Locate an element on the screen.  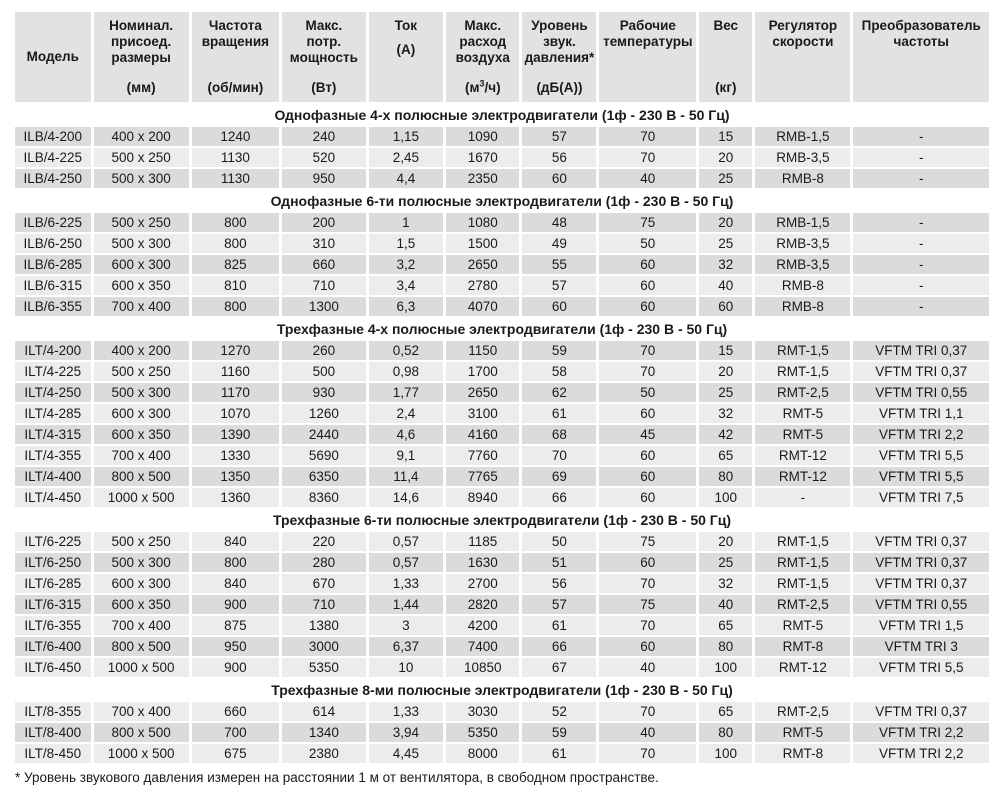
cell-rpm: 1130 is located at coordinates (235, 178).